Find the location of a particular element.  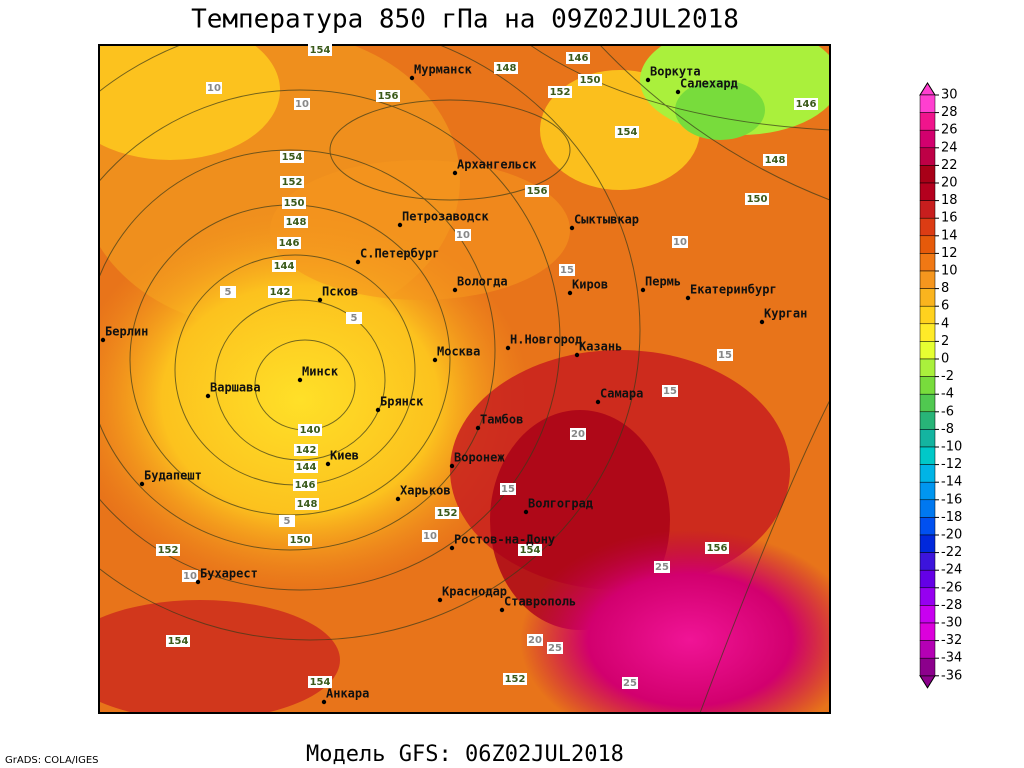

colorbar-label: 14 is located at coordinates (949, 235).